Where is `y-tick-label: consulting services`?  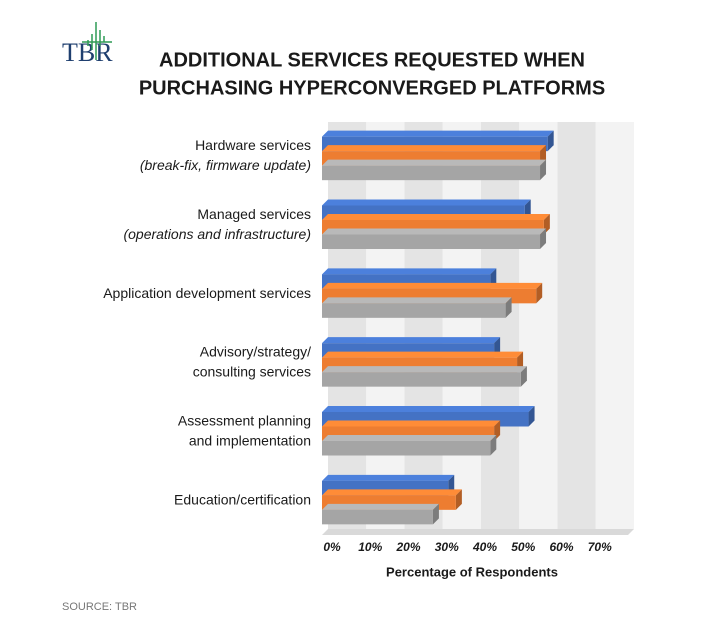
y-tick-label: consulting services is located at coordinates (252, 372).